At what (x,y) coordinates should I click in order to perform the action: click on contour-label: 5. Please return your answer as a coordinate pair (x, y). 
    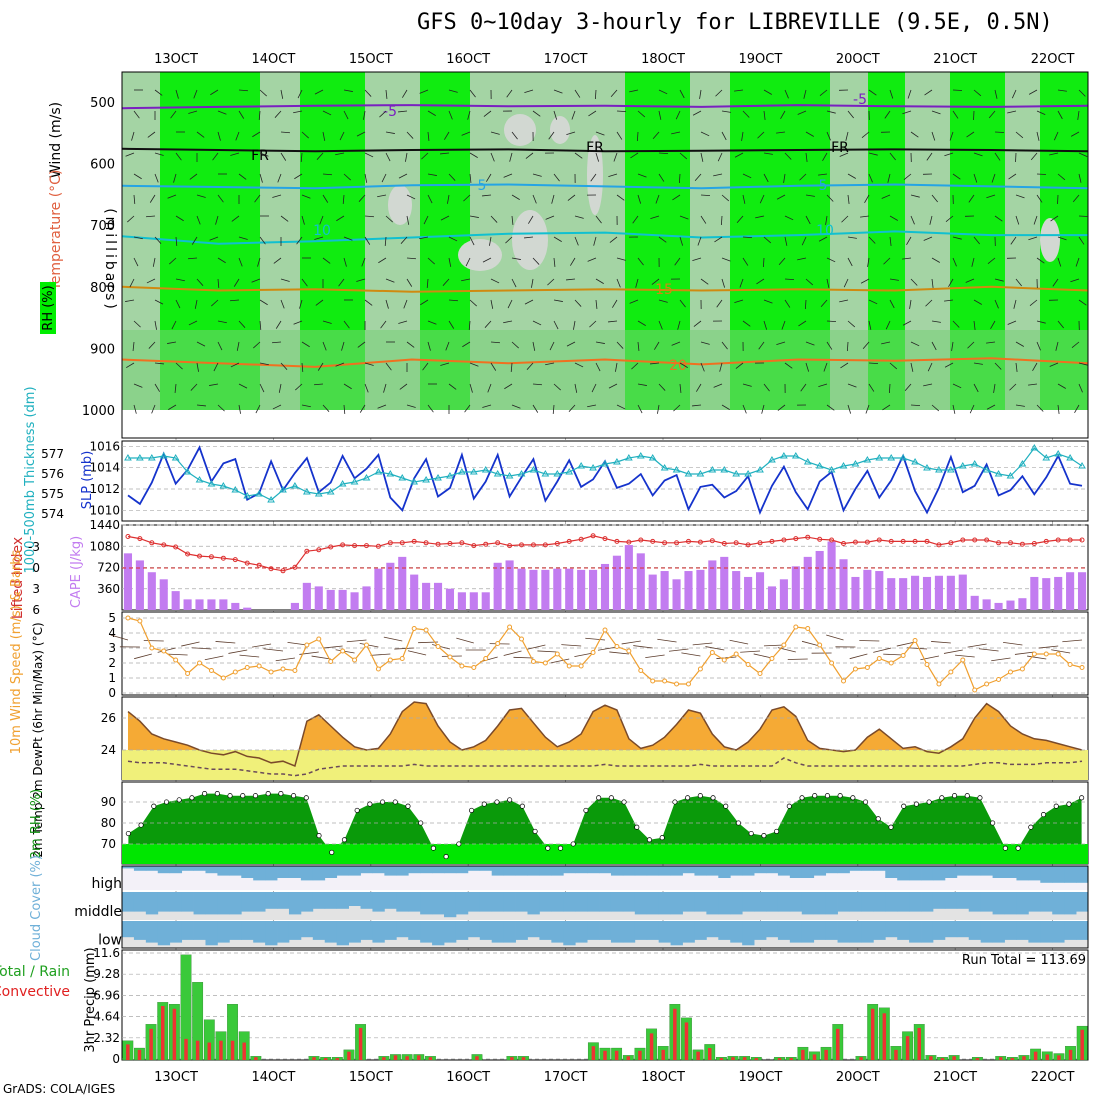
    Looking at the image, I should click on (823, 186).